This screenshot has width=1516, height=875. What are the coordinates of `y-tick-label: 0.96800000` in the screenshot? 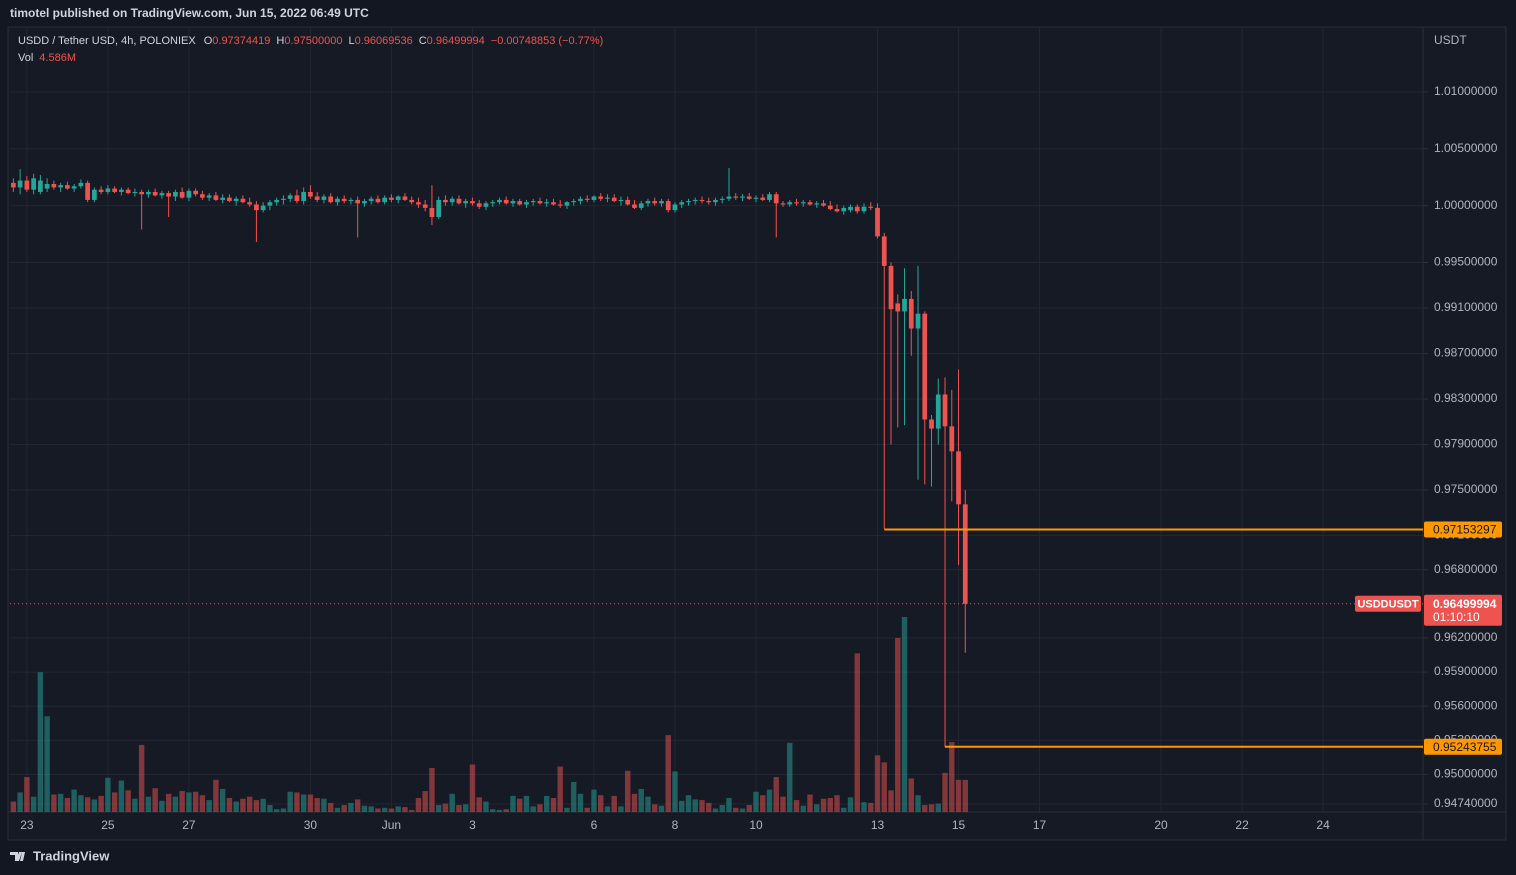 It's located at (1466, 569).